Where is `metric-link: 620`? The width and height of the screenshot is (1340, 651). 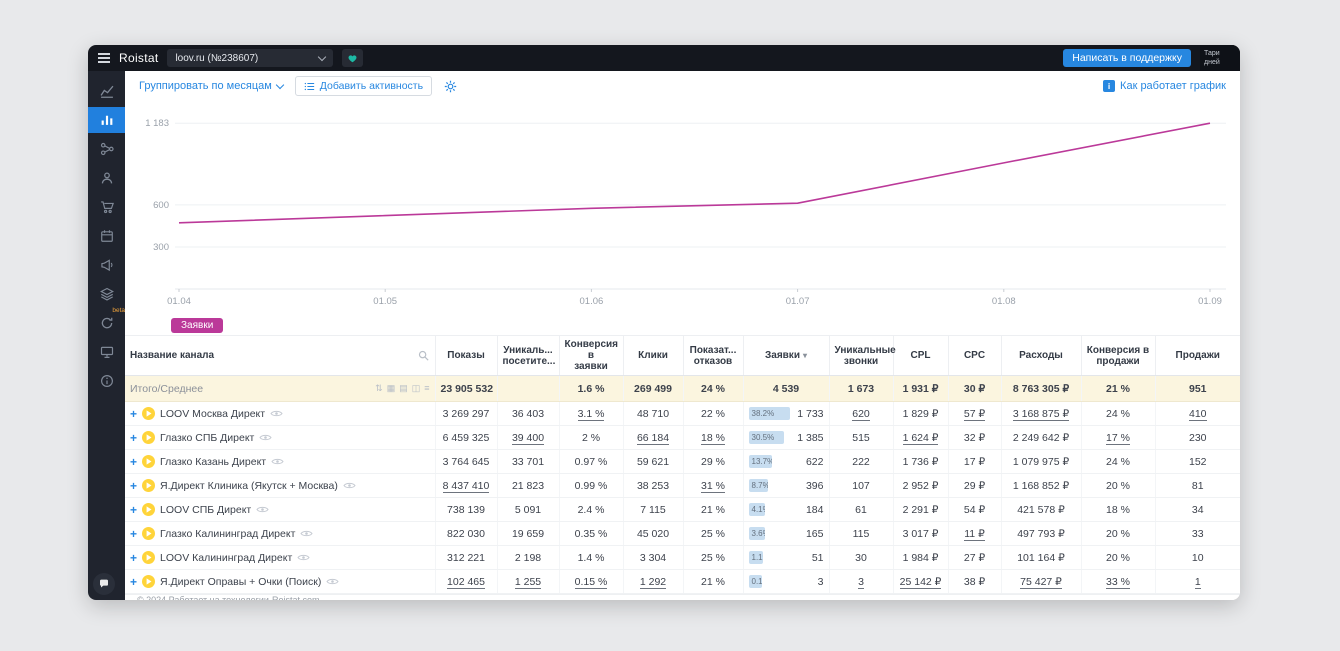 metric-link: 620 is located at coordinates (861, 414).